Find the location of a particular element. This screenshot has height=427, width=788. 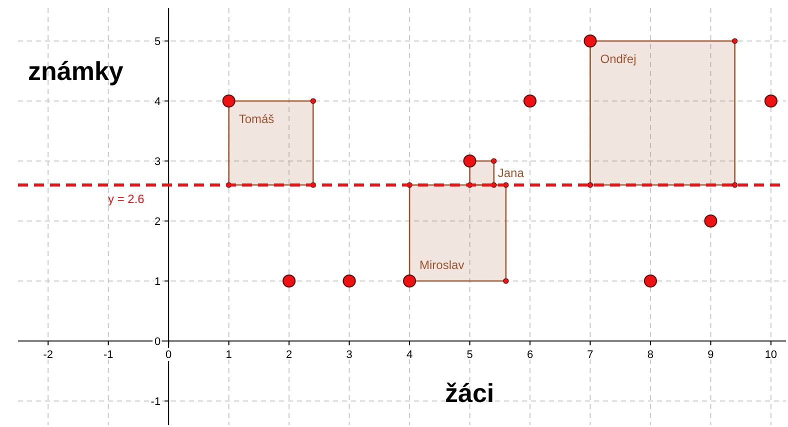

x-axis-title: žáci is located at coordinates (469, 393).